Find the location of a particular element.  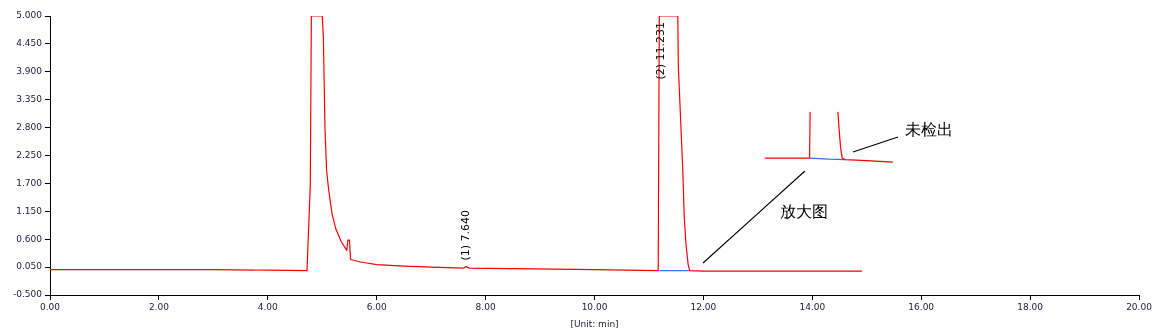

y-tick-label: 0.050 is located at coordinates (29, 266).